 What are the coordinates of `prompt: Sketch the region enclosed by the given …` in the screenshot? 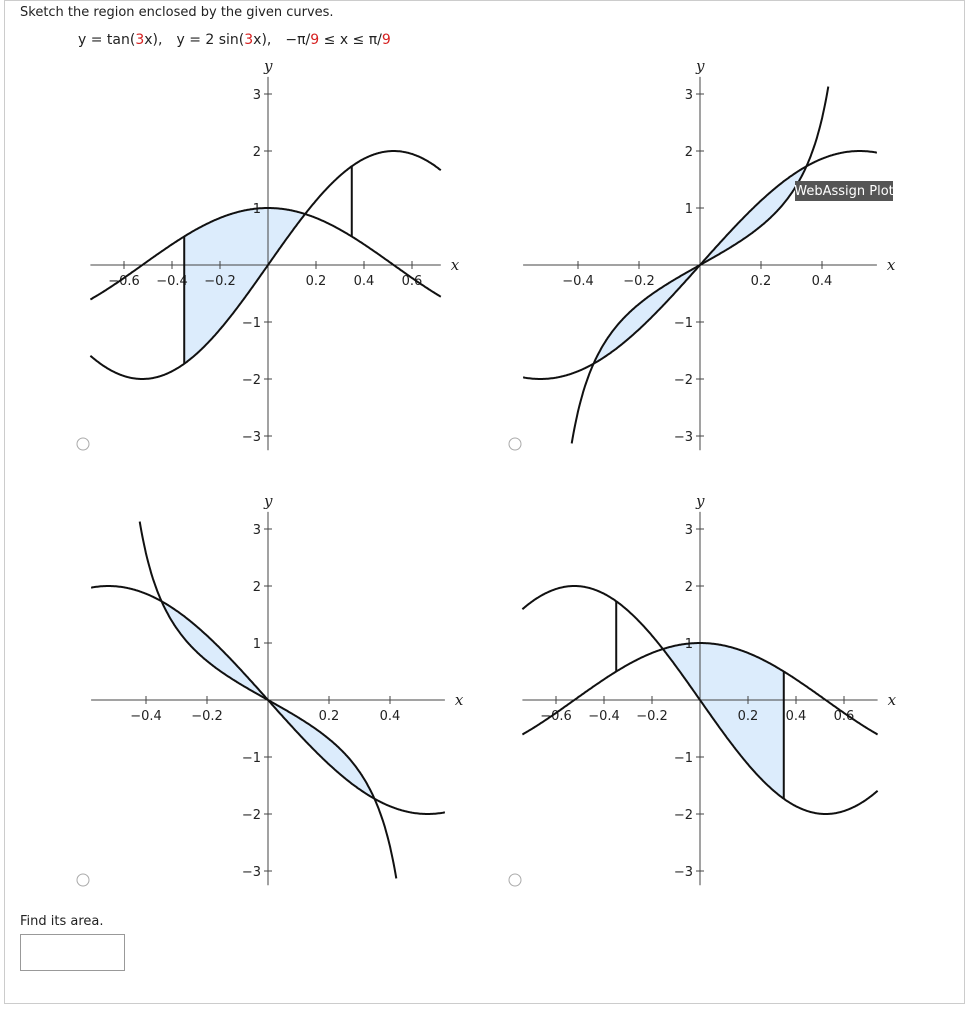 It's located at (177, 12).